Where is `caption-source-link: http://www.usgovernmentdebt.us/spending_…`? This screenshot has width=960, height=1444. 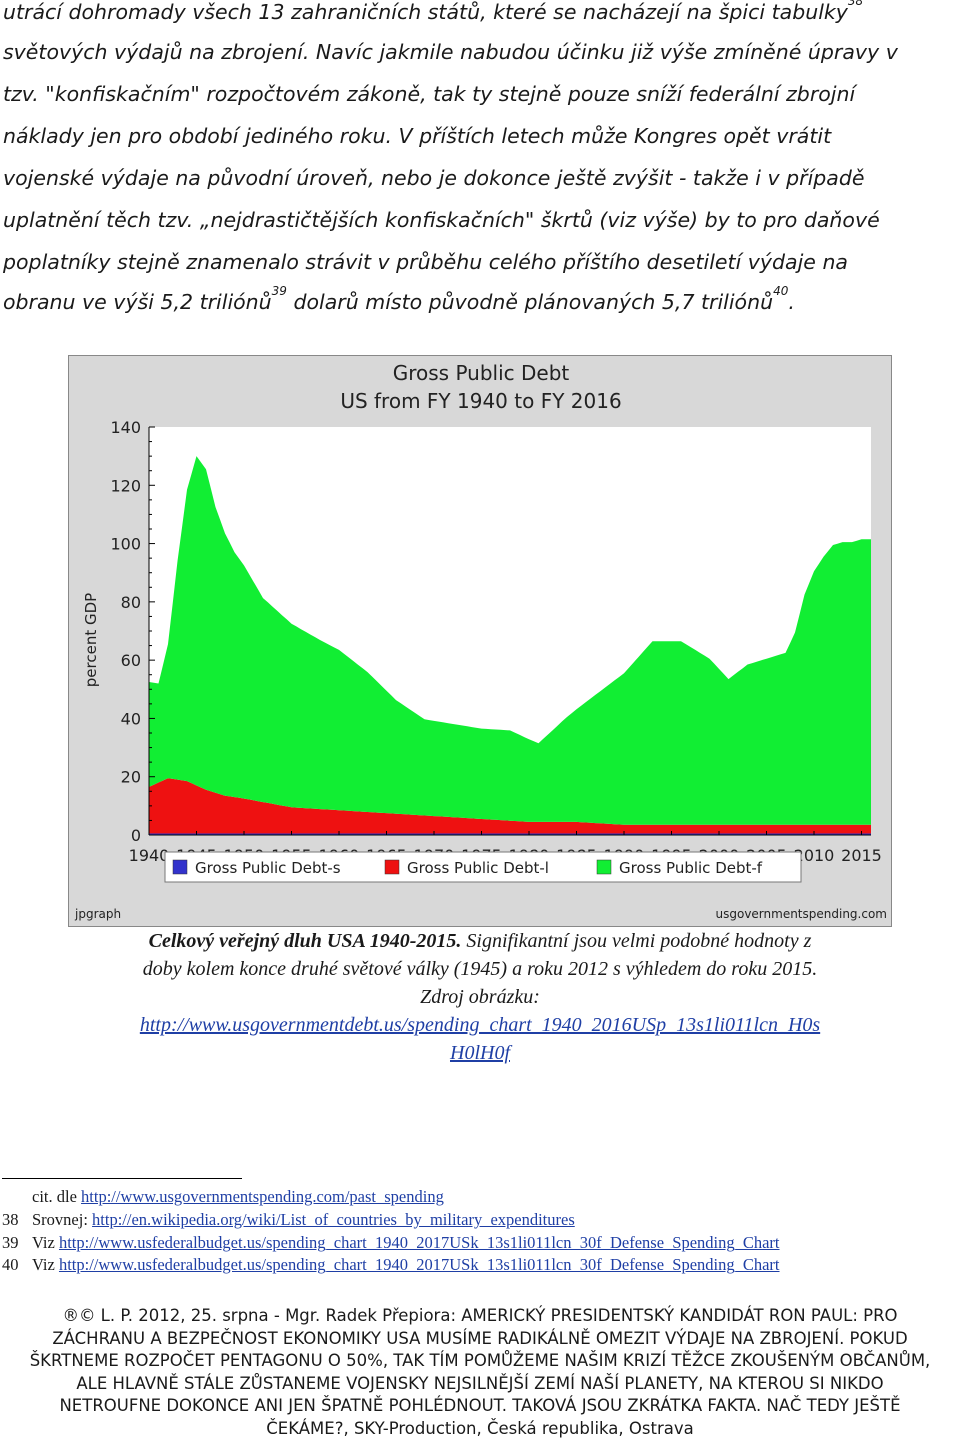 caption-source-link: http://www.usgovernmentdebt.us/spending_… is located at coordinates (480, 1025).